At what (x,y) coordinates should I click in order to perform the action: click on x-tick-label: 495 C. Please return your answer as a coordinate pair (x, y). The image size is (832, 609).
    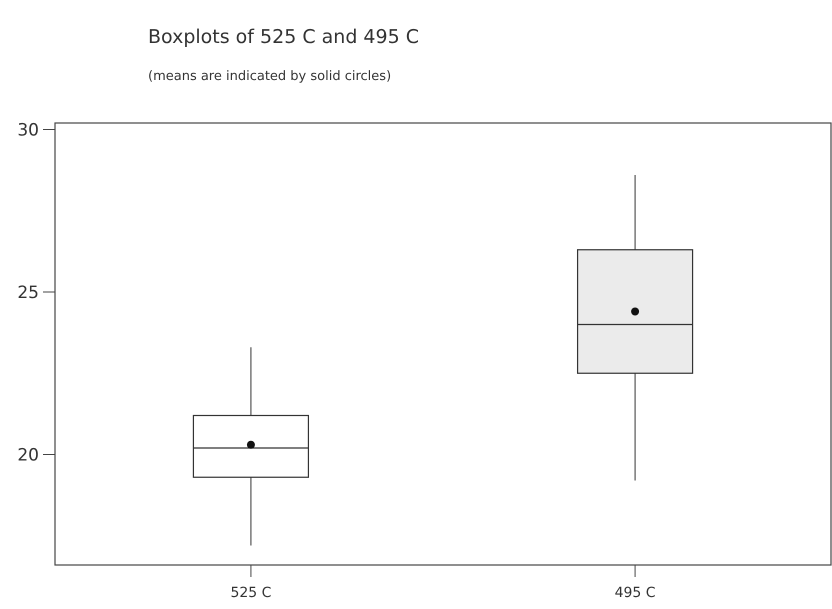
    Looking at the image, I should click on (635, 593).